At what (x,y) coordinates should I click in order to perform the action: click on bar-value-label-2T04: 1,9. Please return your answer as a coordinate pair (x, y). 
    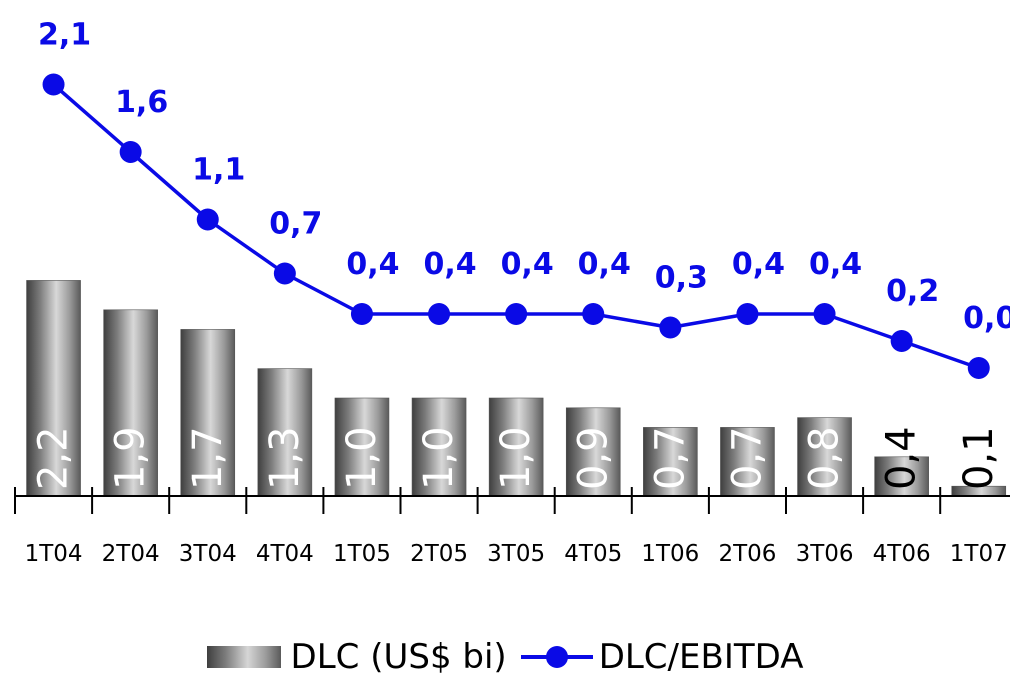
    Looking at the image, I should click on (131, 458).